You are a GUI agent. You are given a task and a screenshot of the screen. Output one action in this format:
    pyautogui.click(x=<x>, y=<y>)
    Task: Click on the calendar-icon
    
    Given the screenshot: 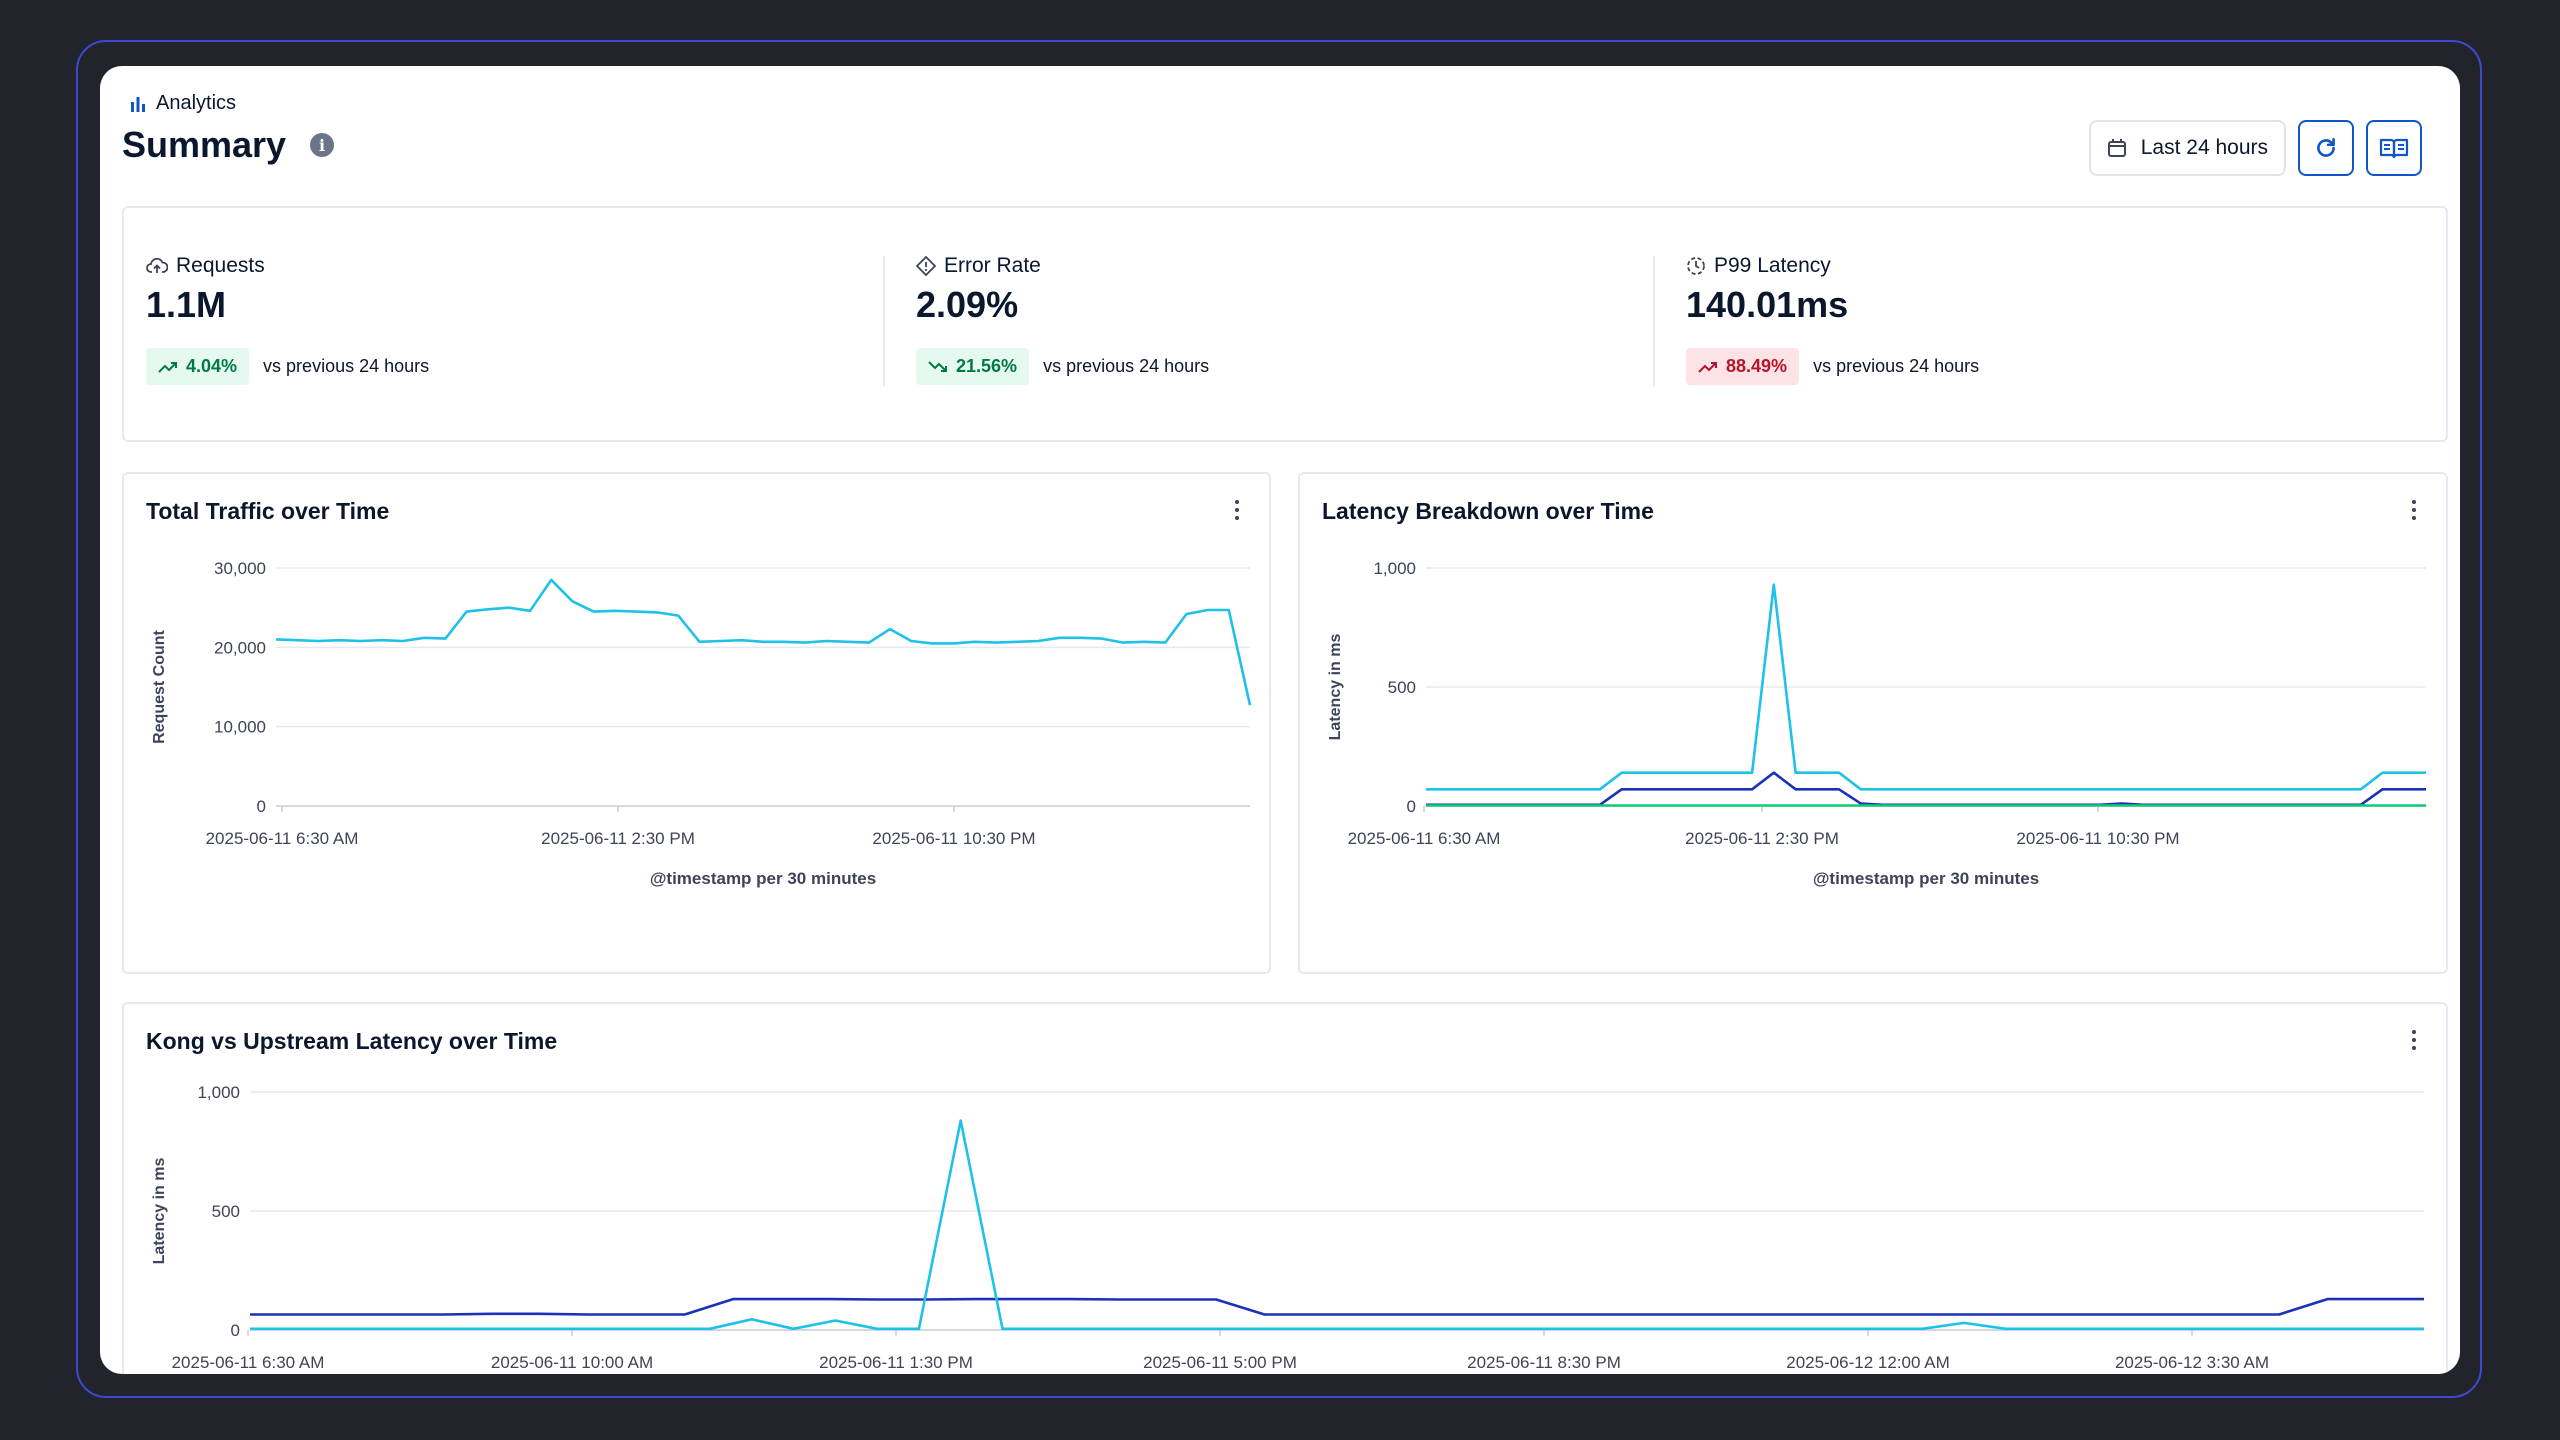 What is the action you would take?
    pyautogui.click(x=2116, y=148)
    